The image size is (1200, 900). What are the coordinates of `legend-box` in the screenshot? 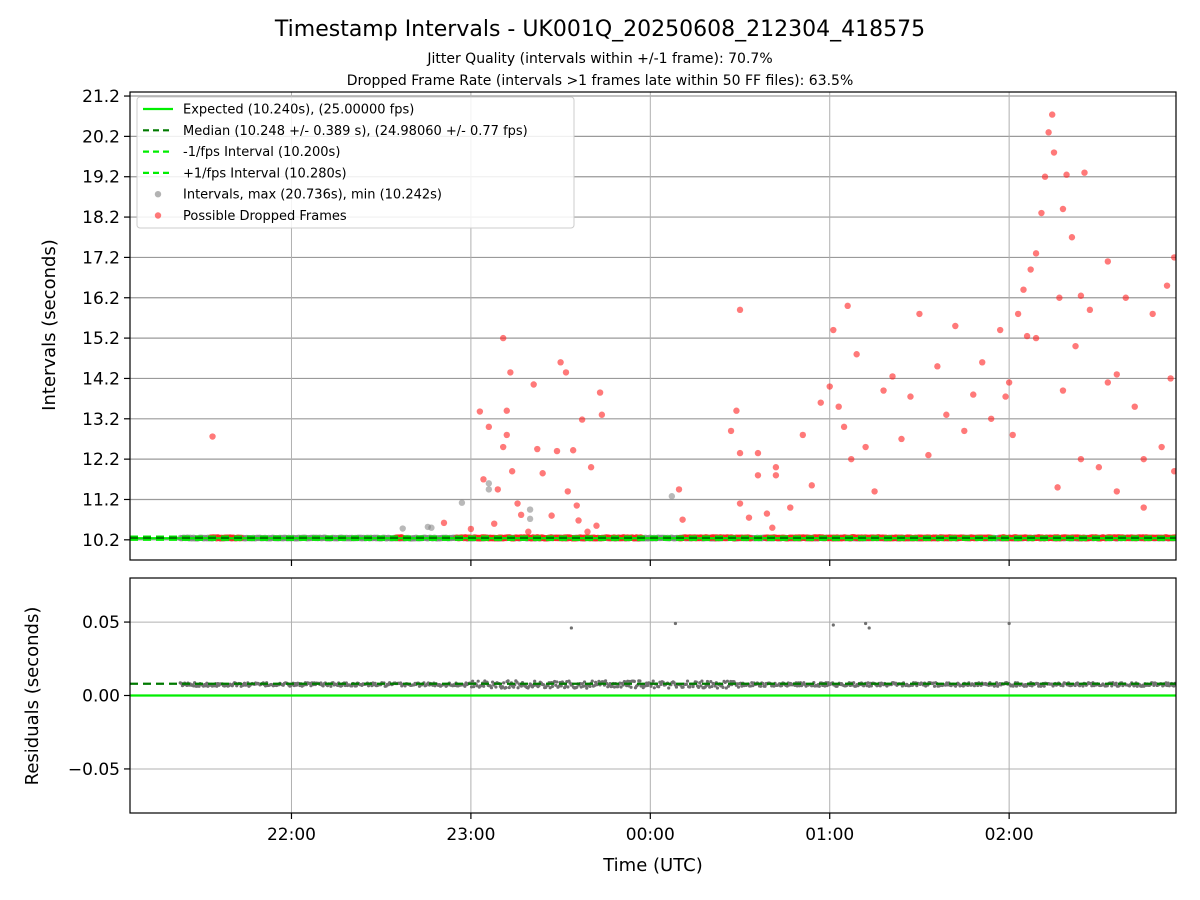 It's located at (355, 162).